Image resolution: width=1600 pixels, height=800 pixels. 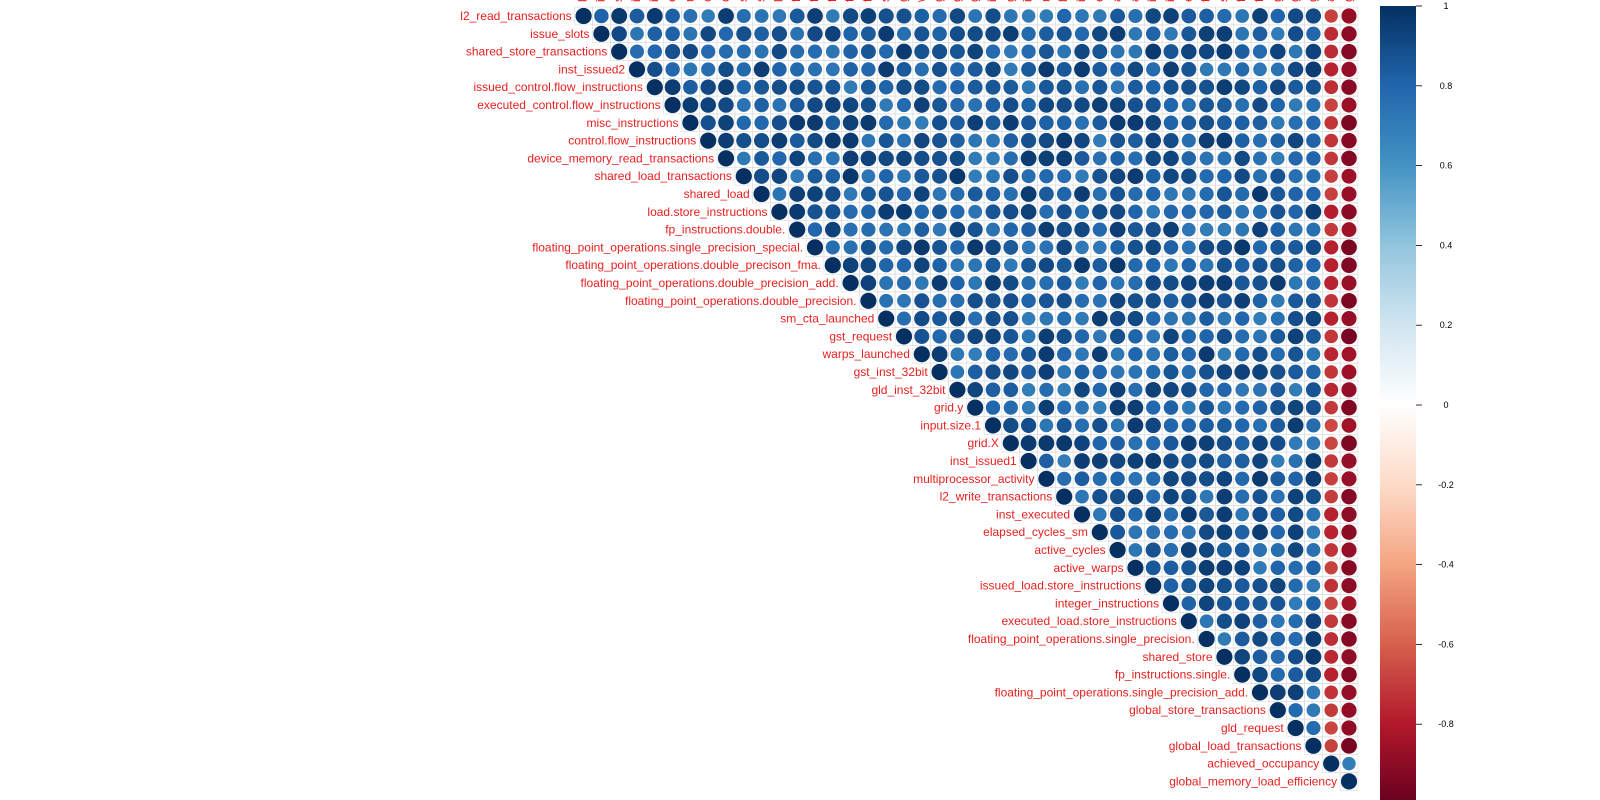 I want to click on row-label: inst_issued2, so click(x=591, y=69).